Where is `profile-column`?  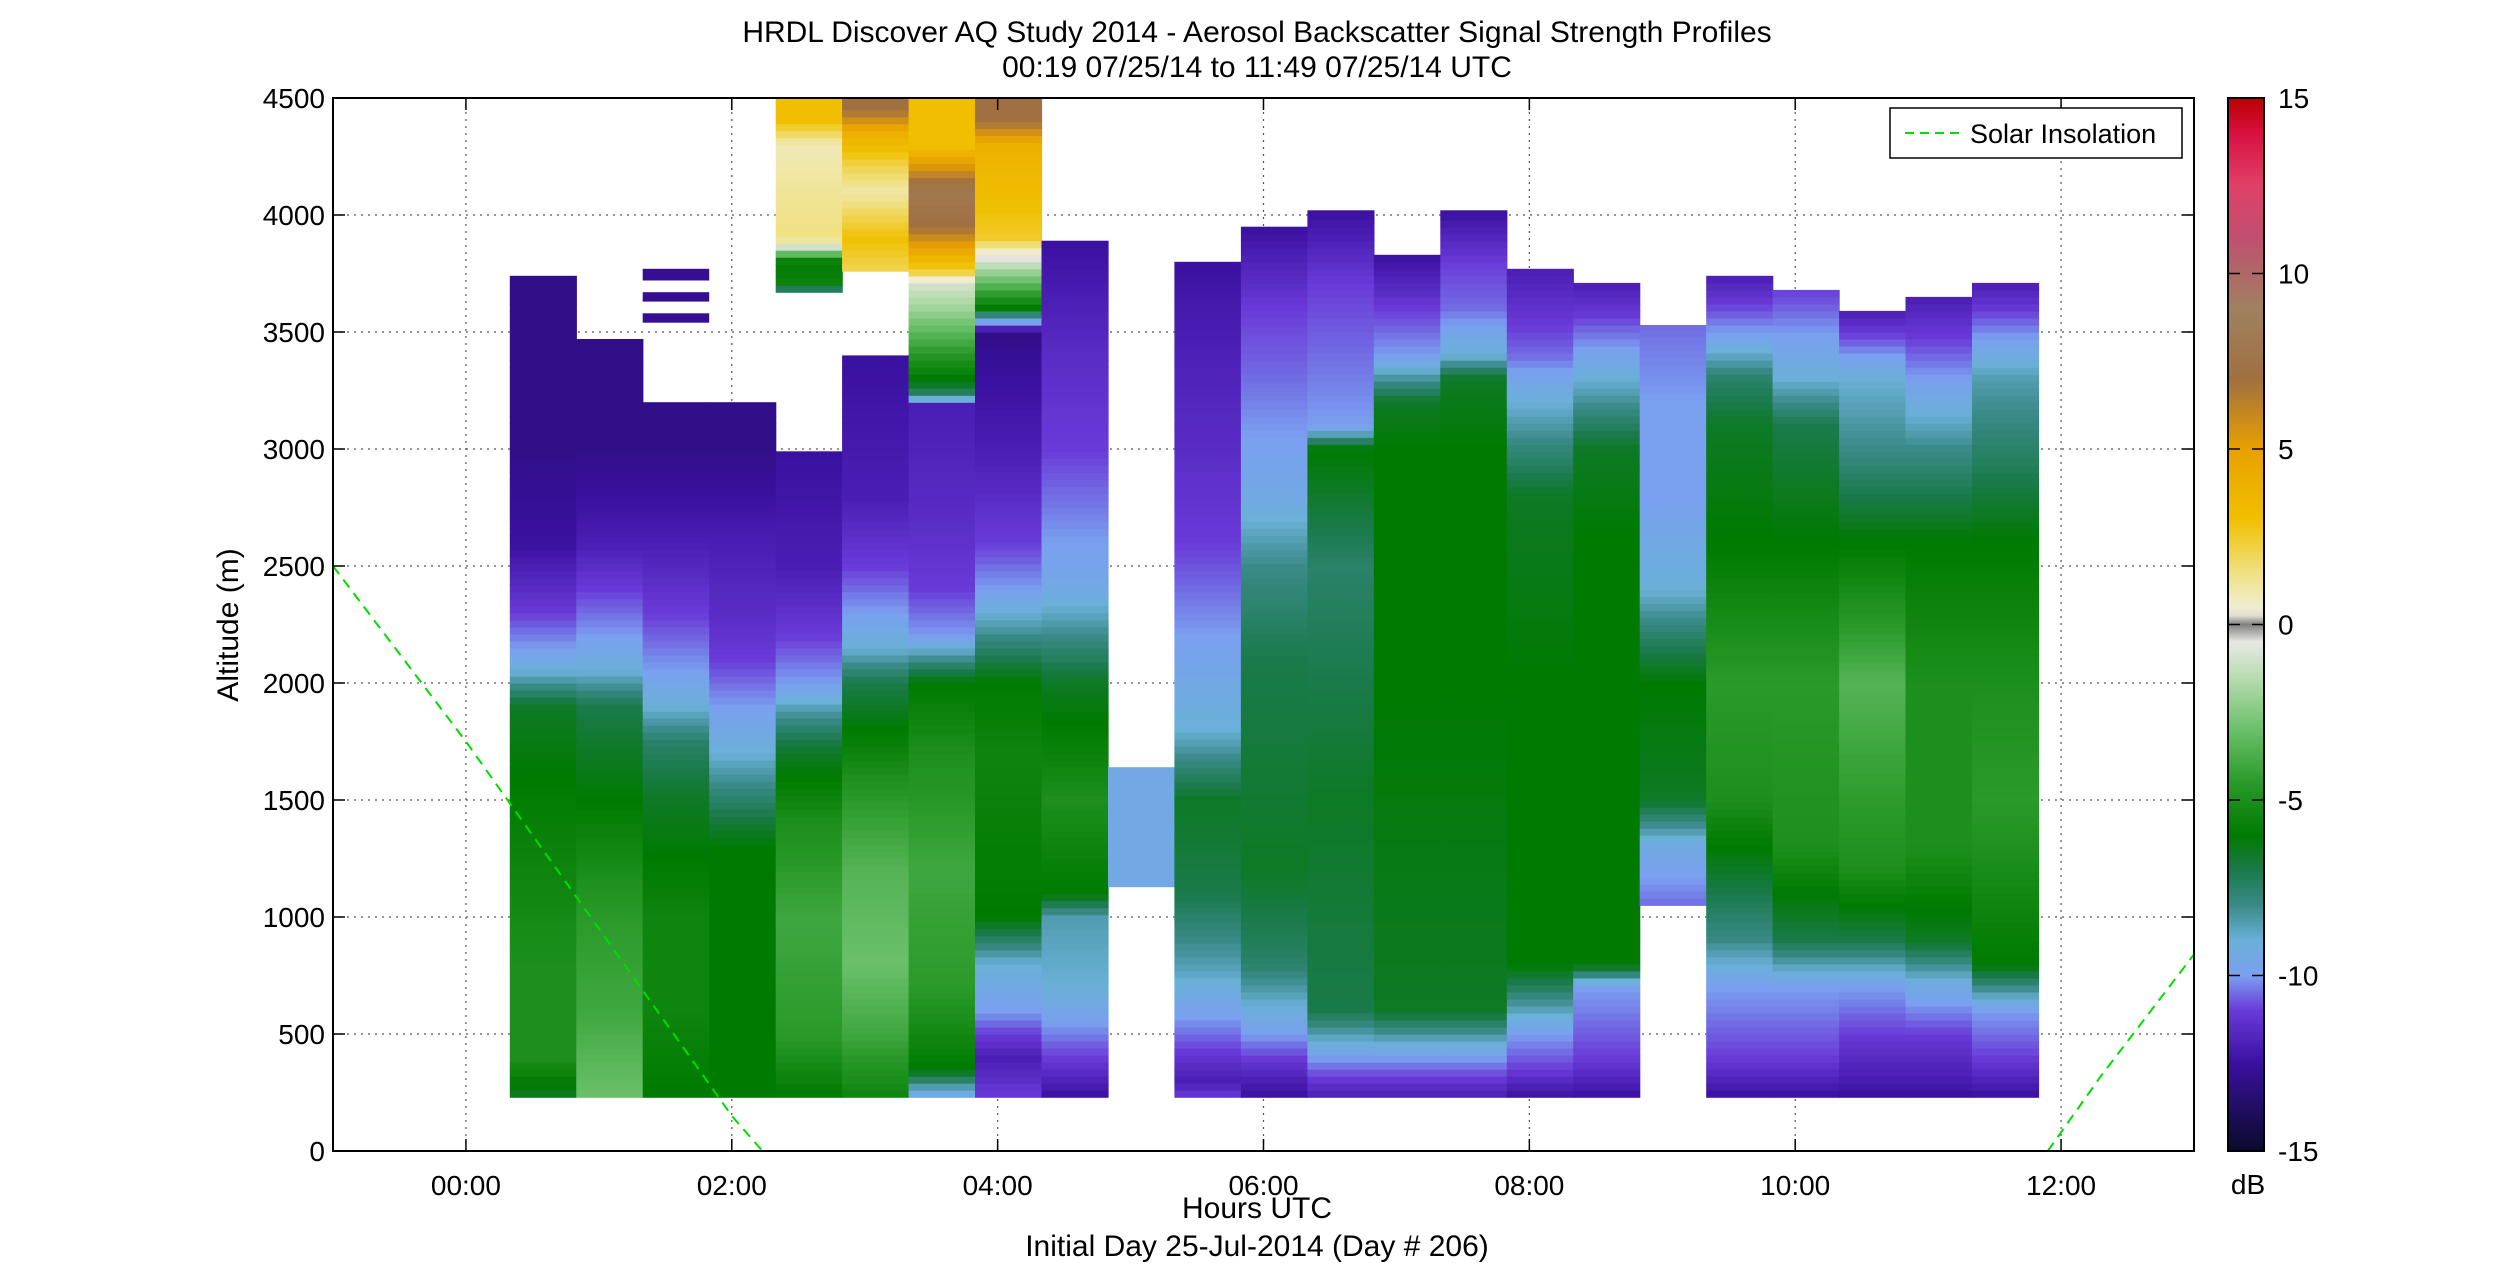
profile-column is located at coordinates (1540, 683).